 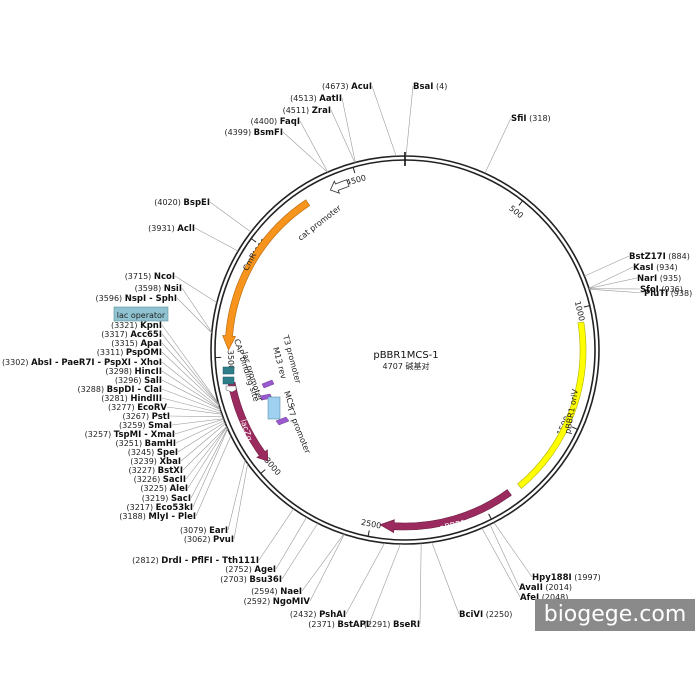 I want to click on site-name: ZraI, so click(x=321, y=111).